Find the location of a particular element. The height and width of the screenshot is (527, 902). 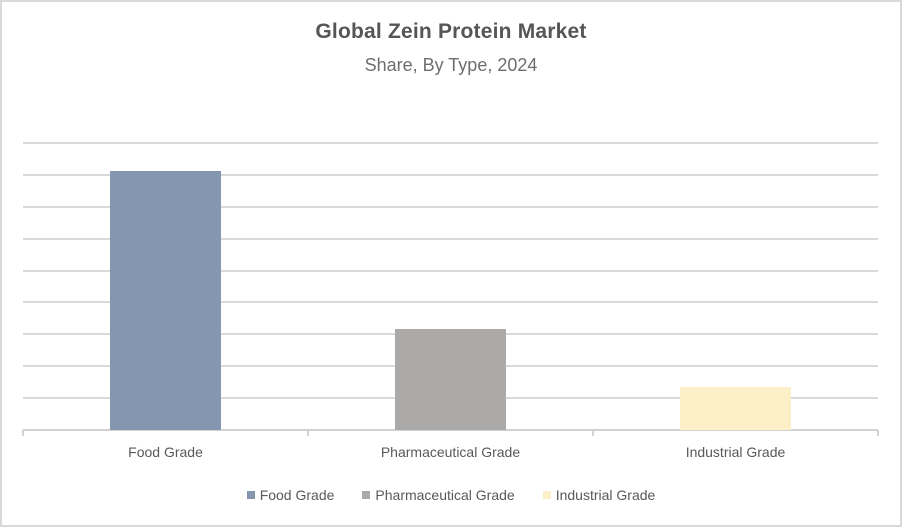

x-axis-label-pharmaceutical-grade: Pharmaceutical Grade is located at coordinates (450, 452).